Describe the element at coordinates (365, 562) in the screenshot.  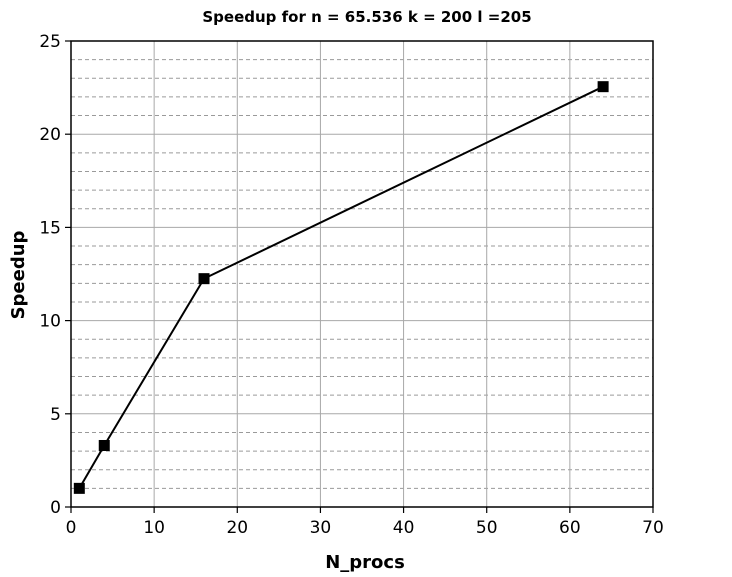
I see `x-axis-label: N_procs` at that location.